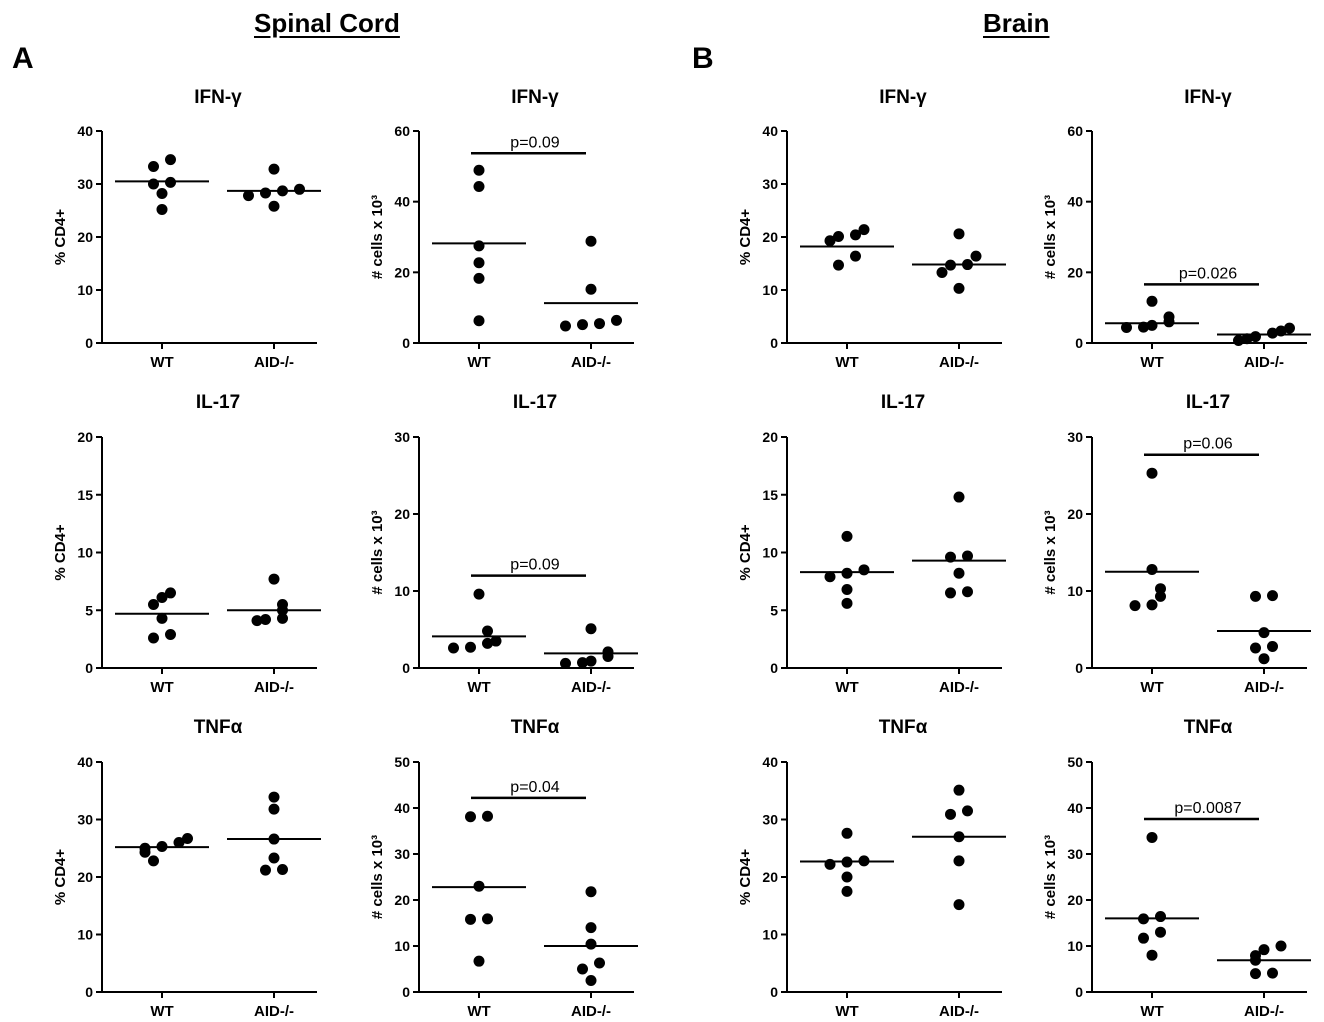 This screenshot has height=1022, width=1324. I want to click on chart-panel-8: IL-17 0 10 20 30 WT AID-/- # cells x 10³ p=0.06, so click(1176, 544).